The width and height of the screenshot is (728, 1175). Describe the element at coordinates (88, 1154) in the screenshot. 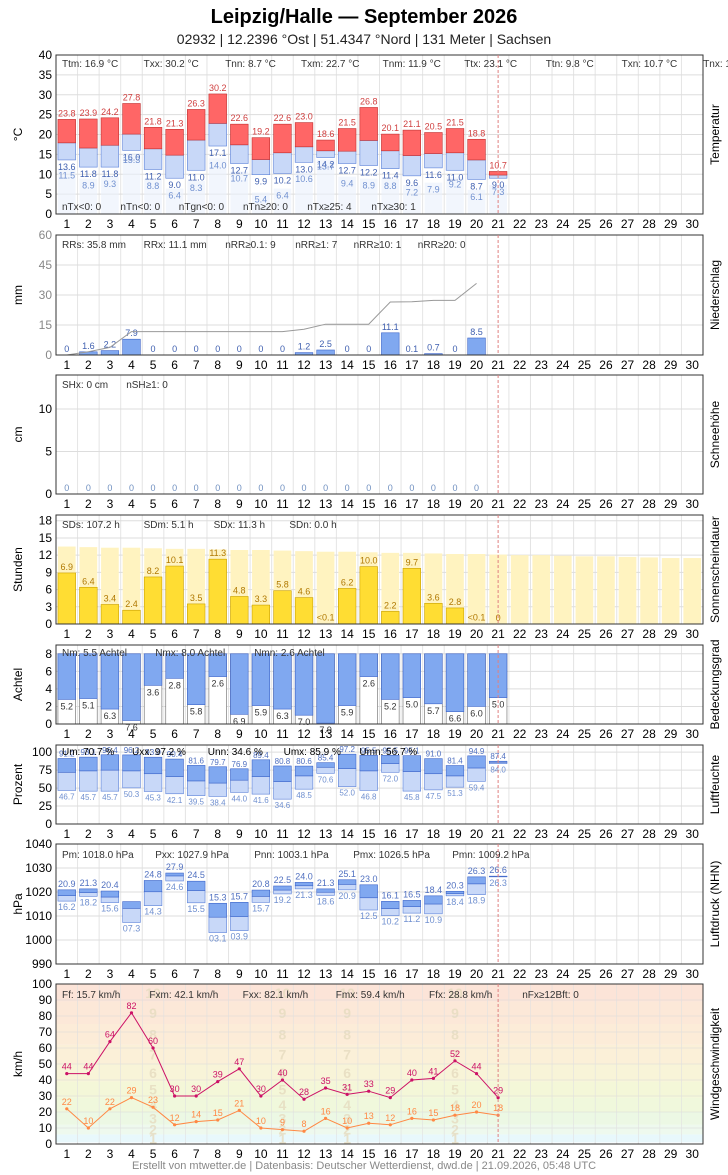

I see `wind-xtick-label: 2` at that location.